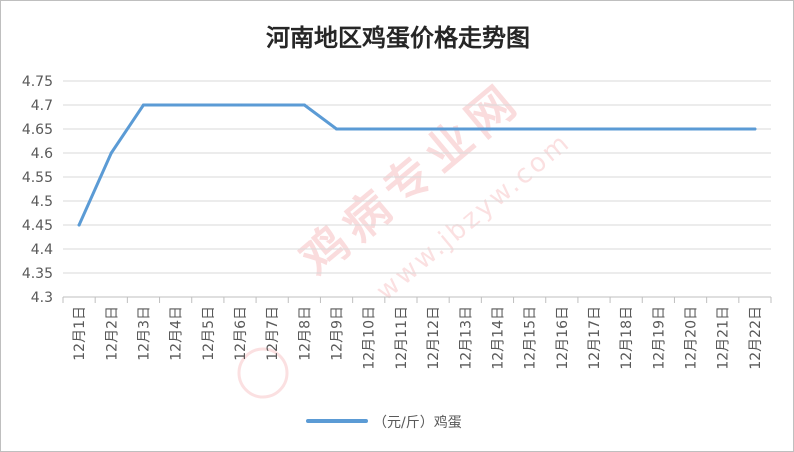  I want to click on x-tick-label: 12月17日, so click(595, 338).